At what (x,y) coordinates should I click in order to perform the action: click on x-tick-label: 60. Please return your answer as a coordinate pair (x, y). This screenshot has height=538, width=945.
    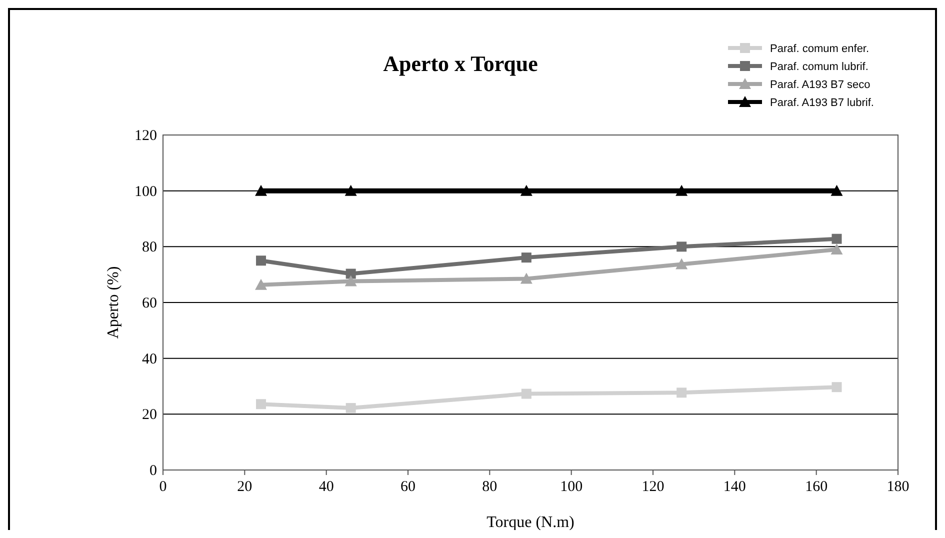
    Looking at the image, I should click on (408, 487).